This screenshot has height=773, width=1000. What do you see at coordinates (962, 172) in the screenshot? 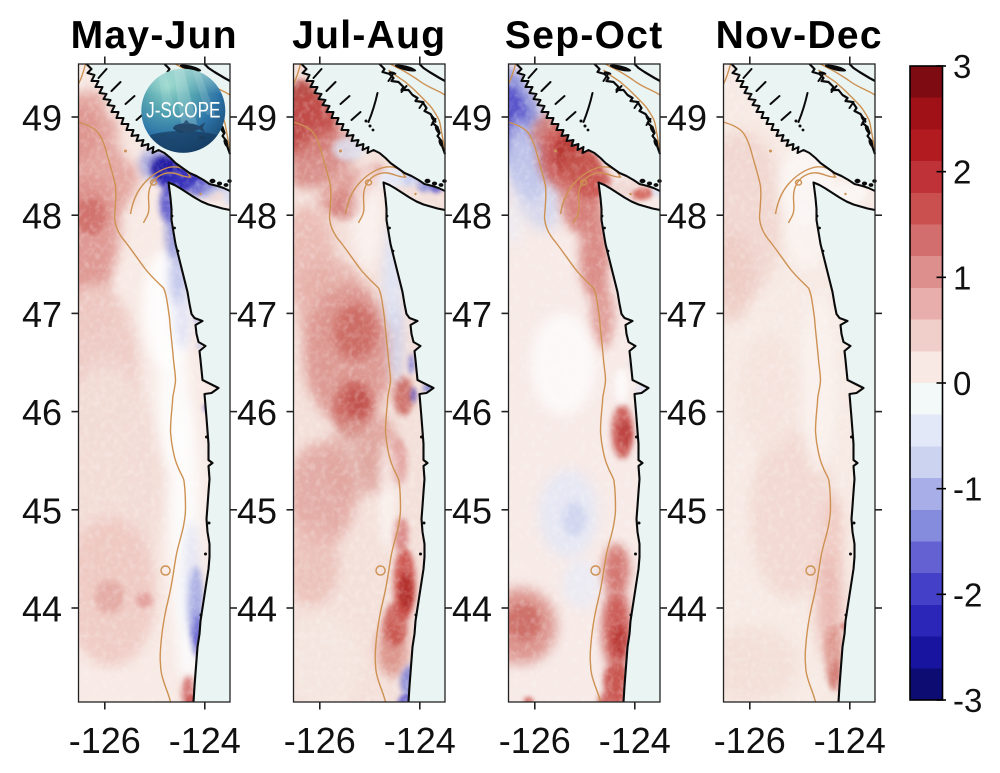
I see `svg-text: 2` at bounding box center [962, 172].